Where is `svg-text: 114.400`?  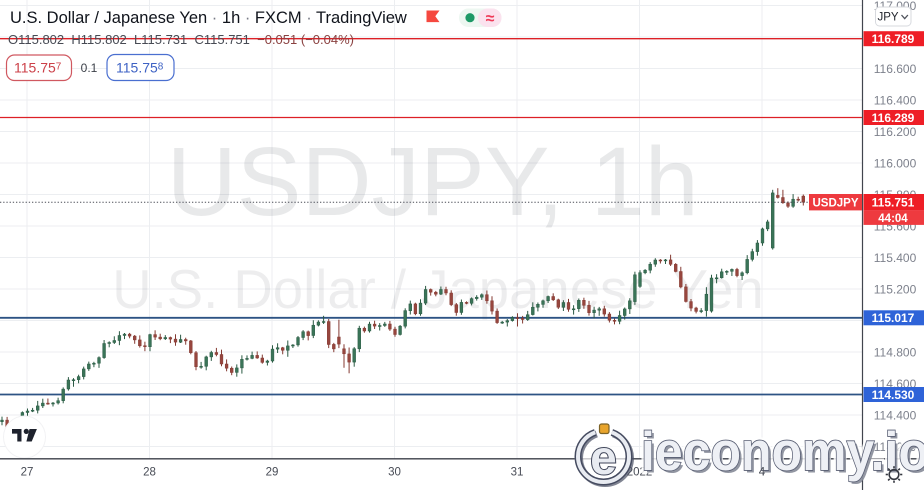 svg-text: 114.400 is located at coordinates (895, 415).